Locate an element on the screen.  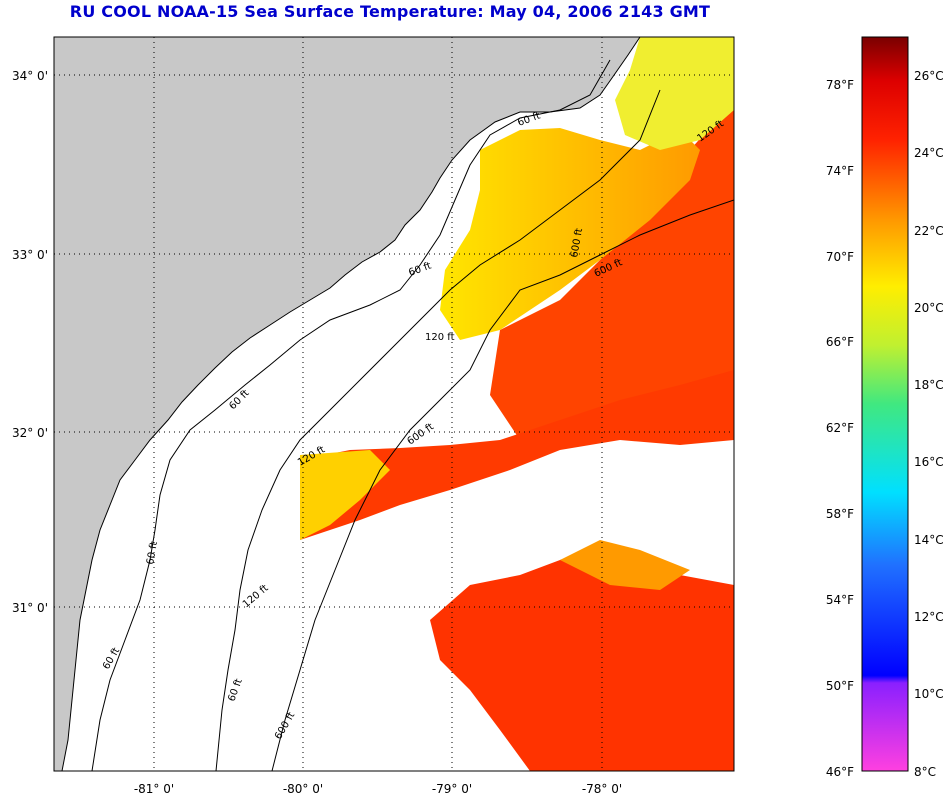
colorbar-f-label: 70°F is located at coordinates (840, 257).